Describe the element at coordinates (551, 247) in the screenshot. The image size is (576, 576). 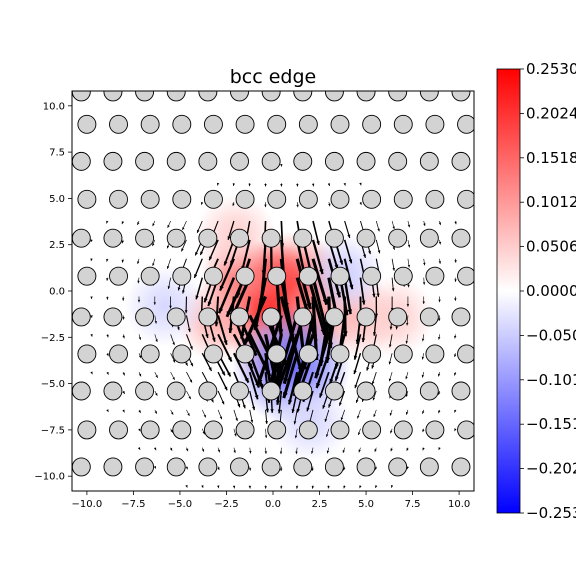
I see `colorbar-tick-label: 0.0506` at that location.